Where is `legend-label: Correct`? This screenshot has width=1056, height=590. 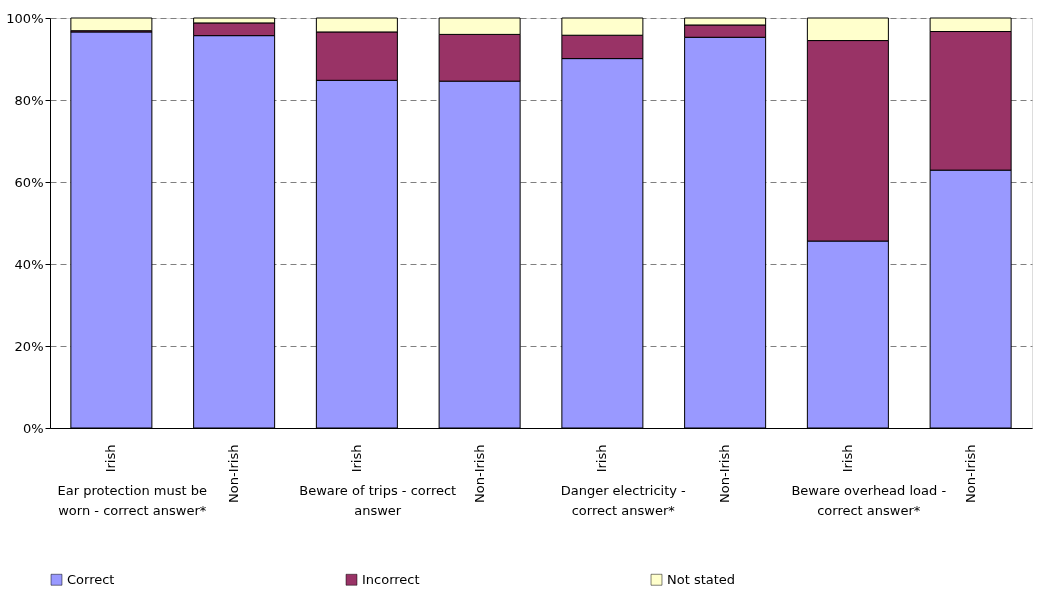 legend-label: Correct is located at coordinates (91, 579).